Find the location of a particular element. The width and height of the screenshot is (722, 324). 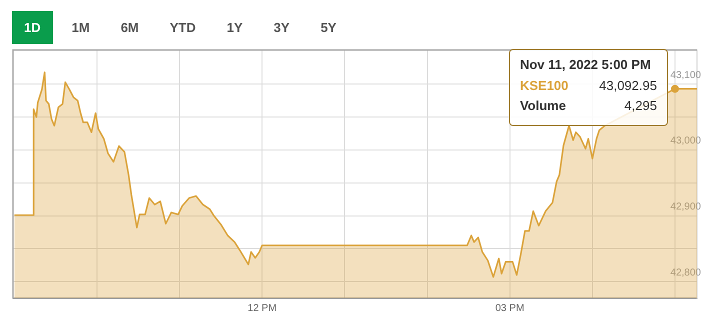

text: 1Y is located at coordinates (235, 28).